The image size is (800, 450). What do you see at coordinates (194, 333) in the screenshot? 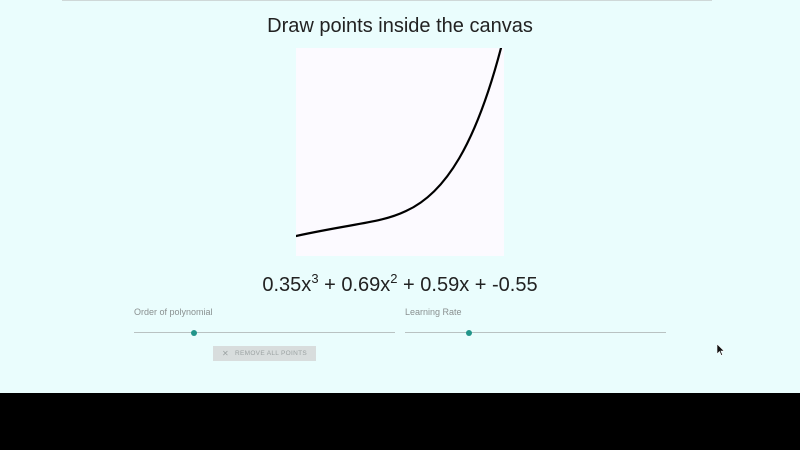
I see `order-slider-thumb` at bounding box center [194, 333].